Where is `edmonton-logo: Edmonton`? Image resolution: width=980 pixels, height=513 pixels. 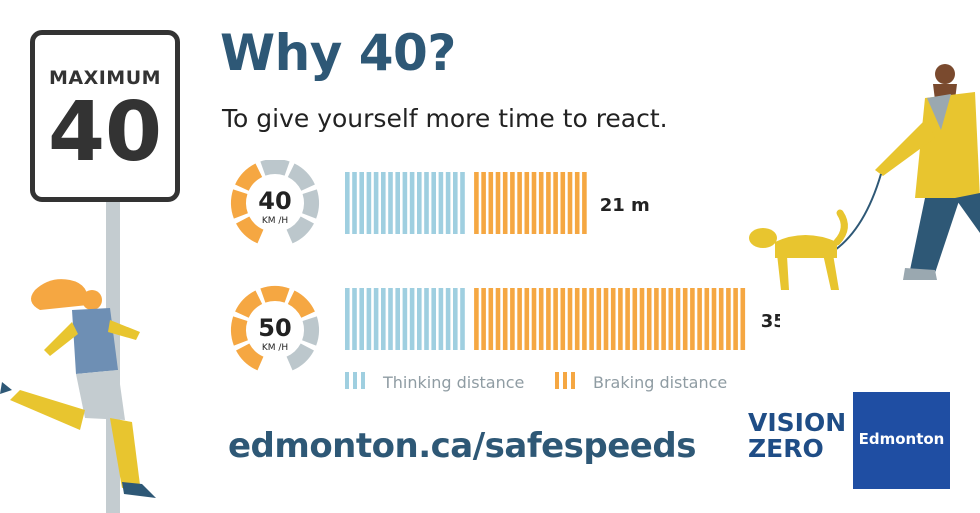 edmonton-logo: Edmonton is located at coordinates (901, 440).